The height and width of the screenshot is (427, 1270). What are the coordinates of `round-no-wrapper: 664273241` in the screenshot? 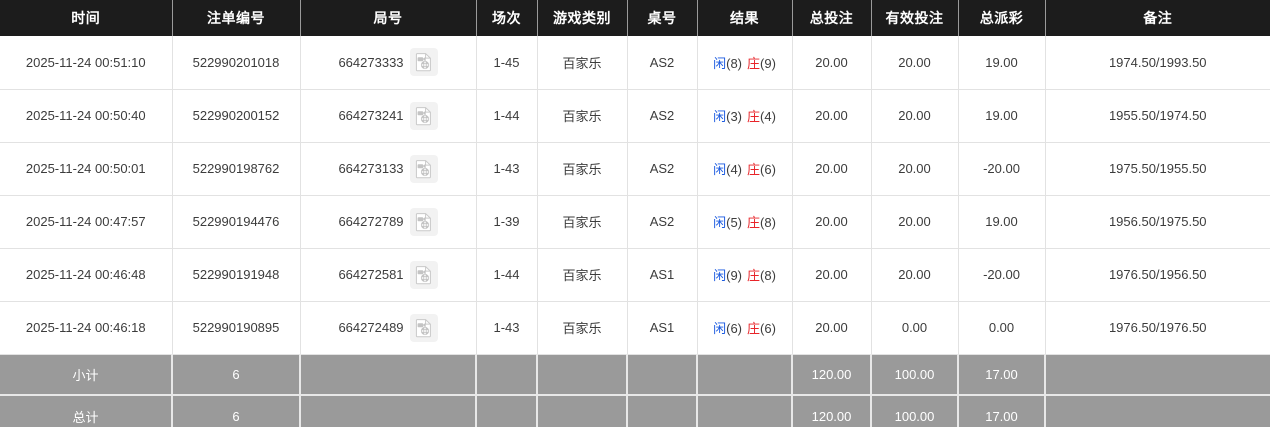 It's located at (388, 115).